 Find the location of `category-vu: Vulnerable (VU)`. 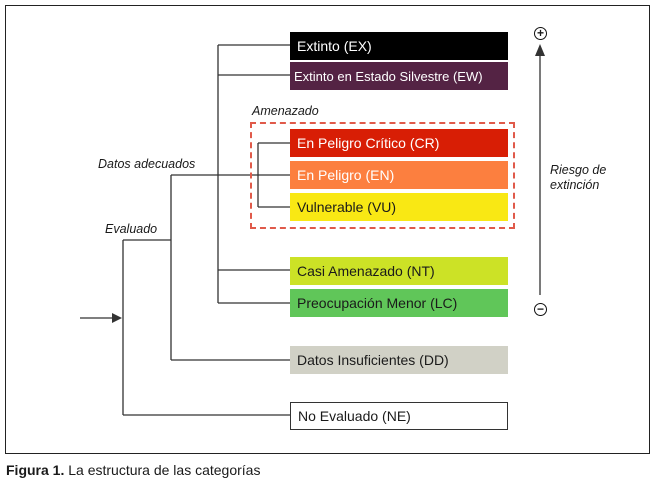

category-vu: Vulnerable (VU) is located at coordinates (399, 207).